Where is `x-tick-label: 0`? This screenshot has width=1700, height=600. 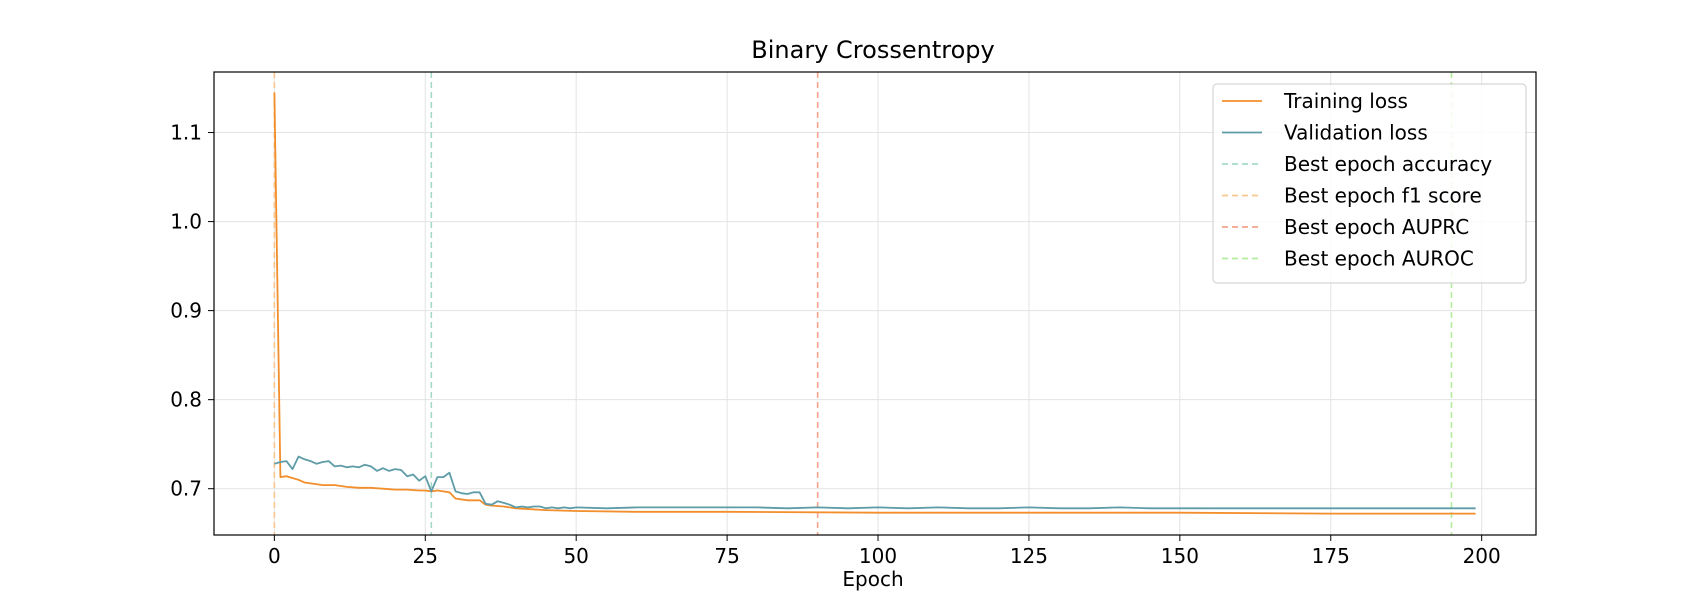
x-tick-label: 0 is located at coordinates (274, 556).